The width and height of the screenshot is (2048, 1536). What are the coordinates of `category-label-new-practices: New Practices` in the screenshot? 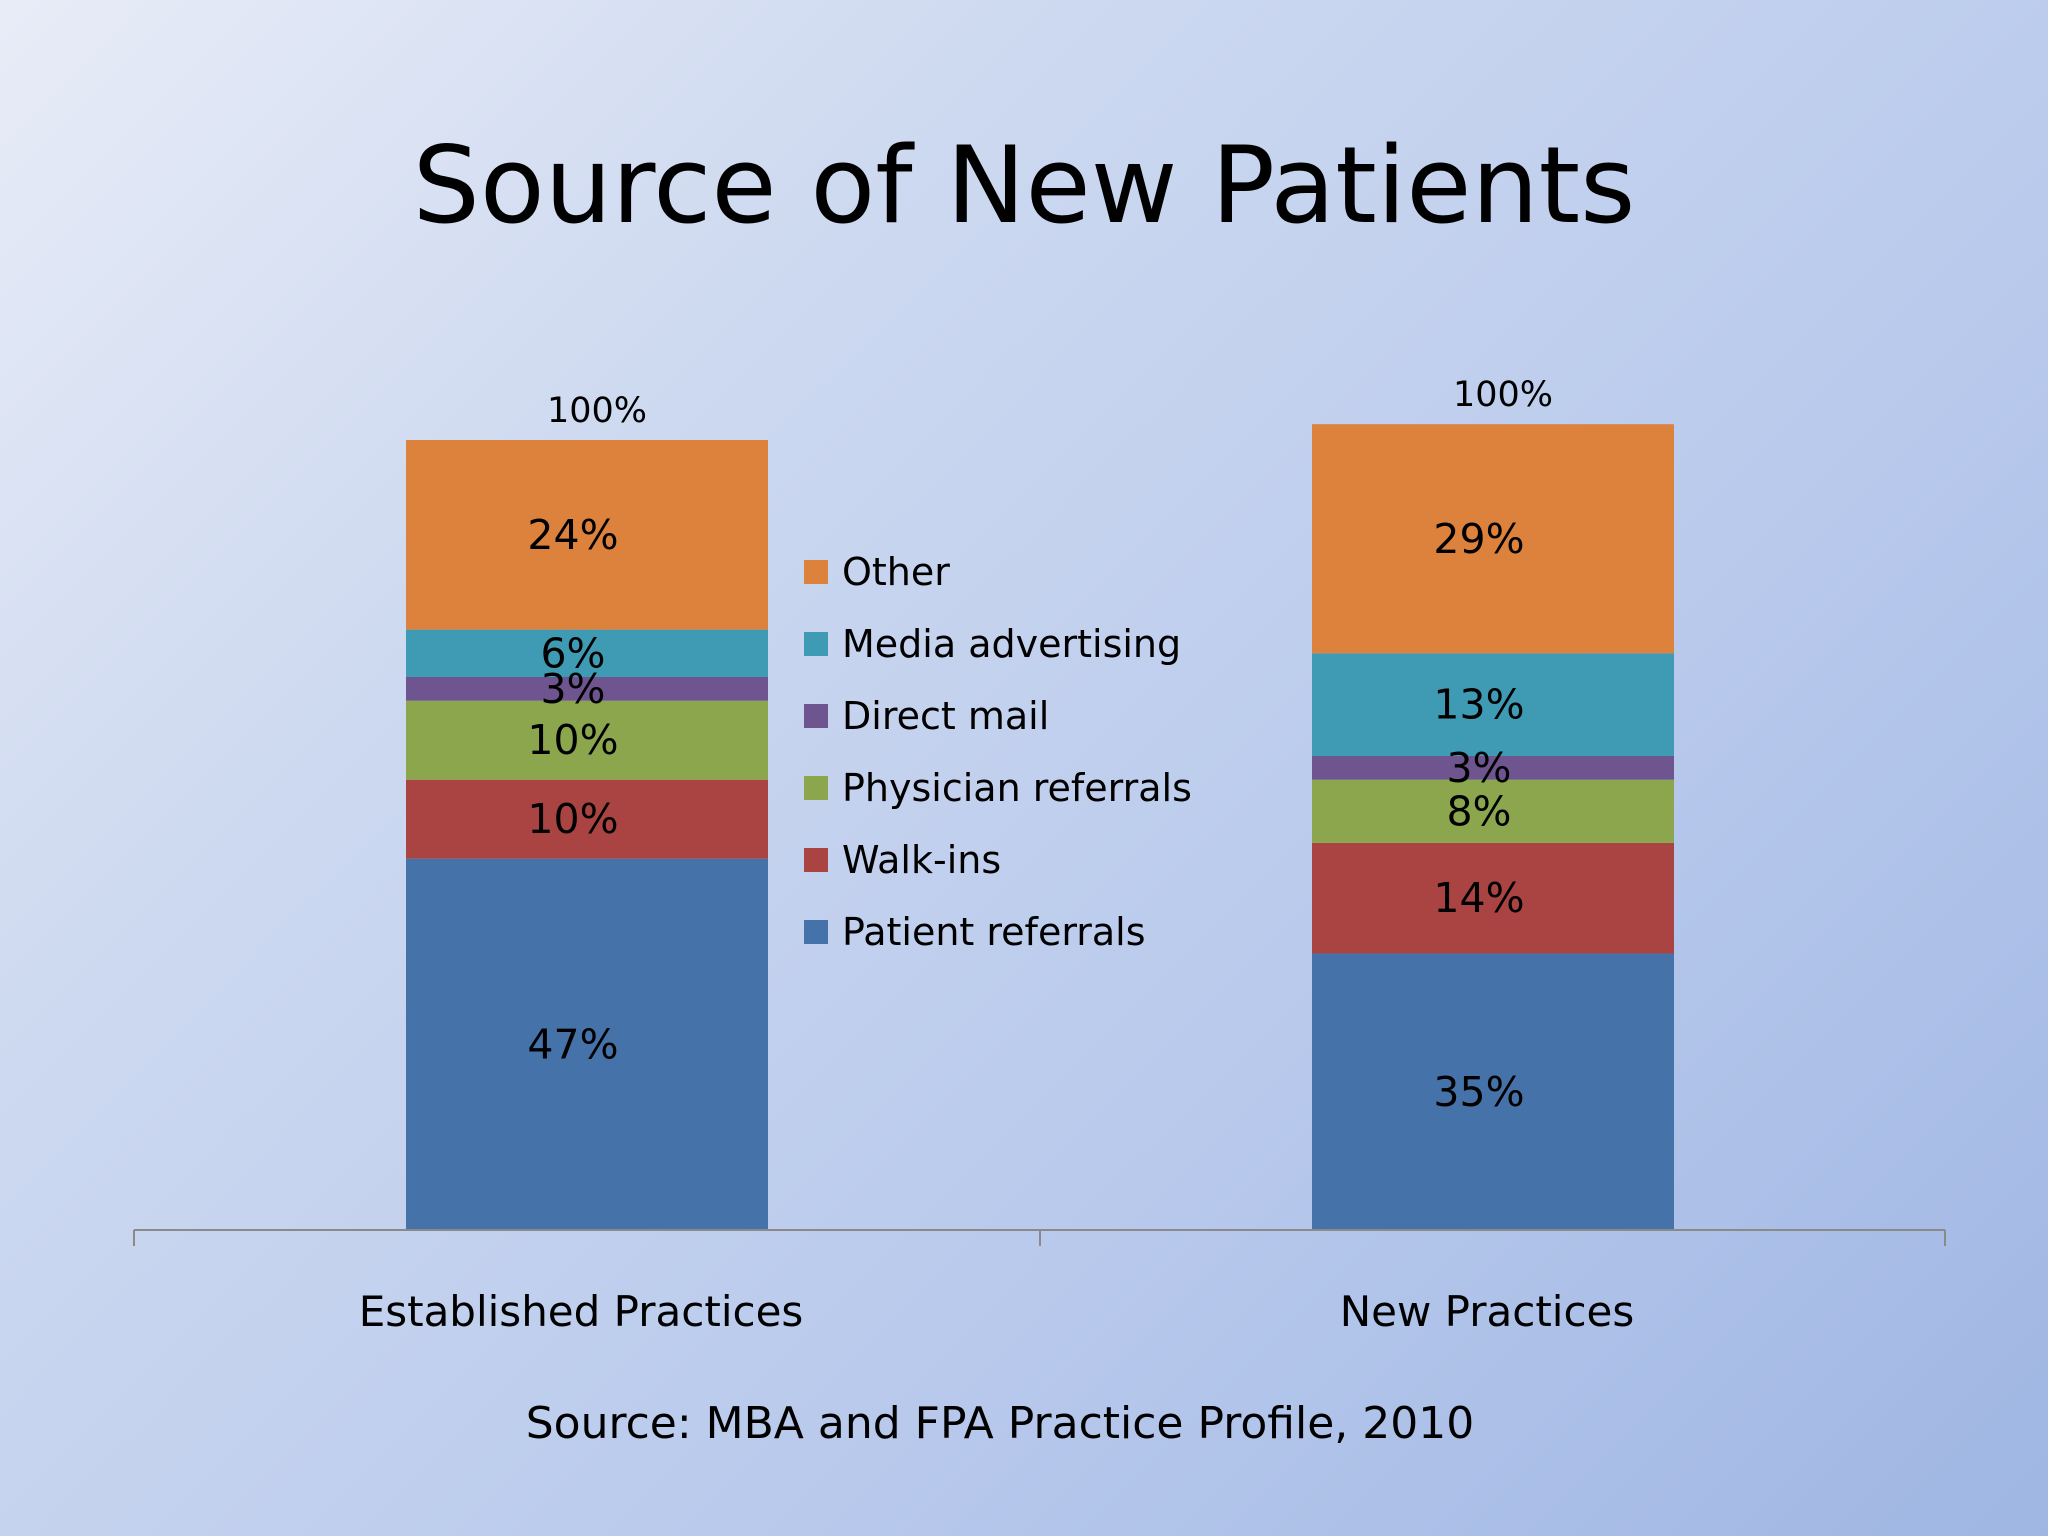 It's located at (1487, 1311).